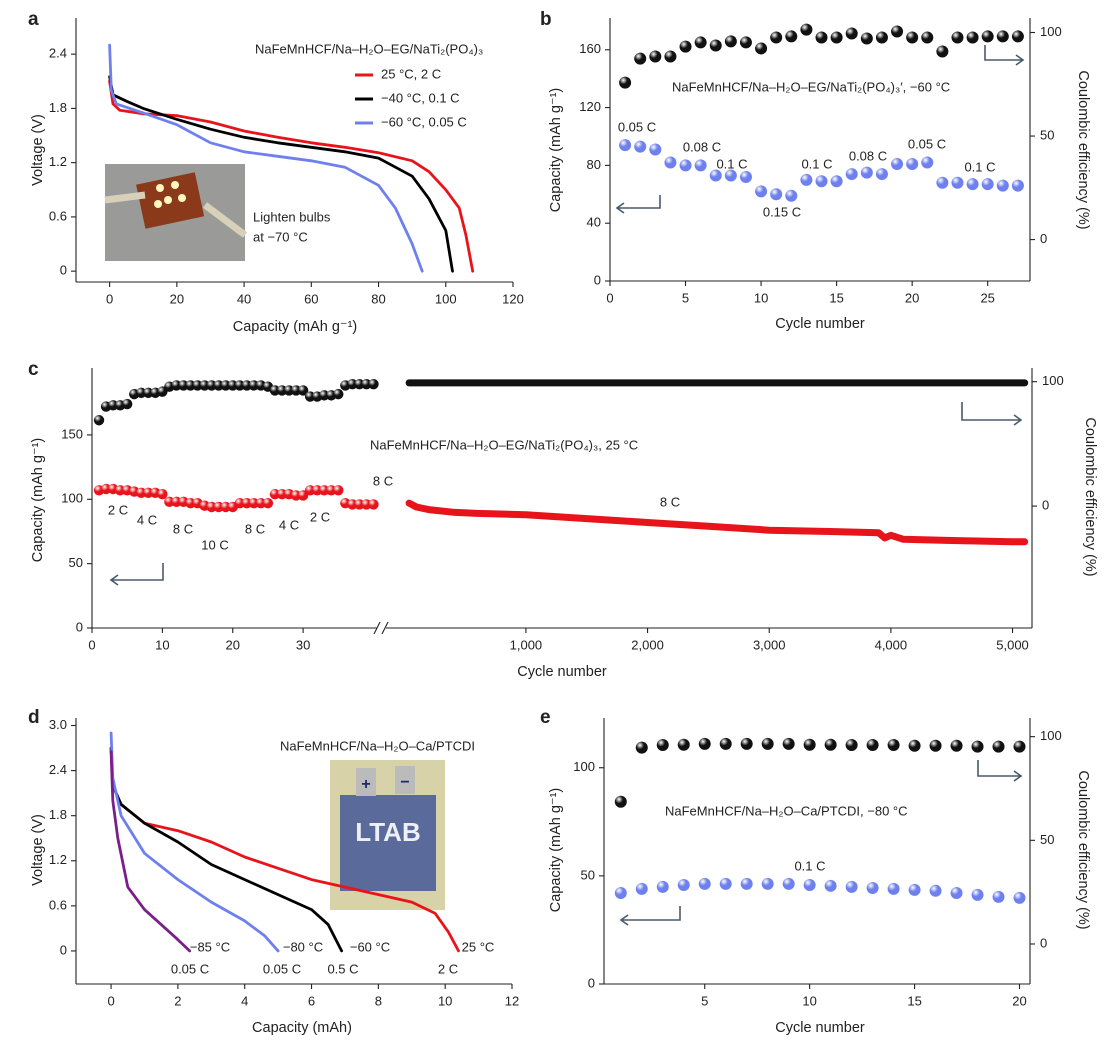 The width and height of the screenshot is (1114, 1046). What do you see at coordinates (836, 297) in the screenshot?
I see `x-tick-label: 15` at bounding box center [836, 297].